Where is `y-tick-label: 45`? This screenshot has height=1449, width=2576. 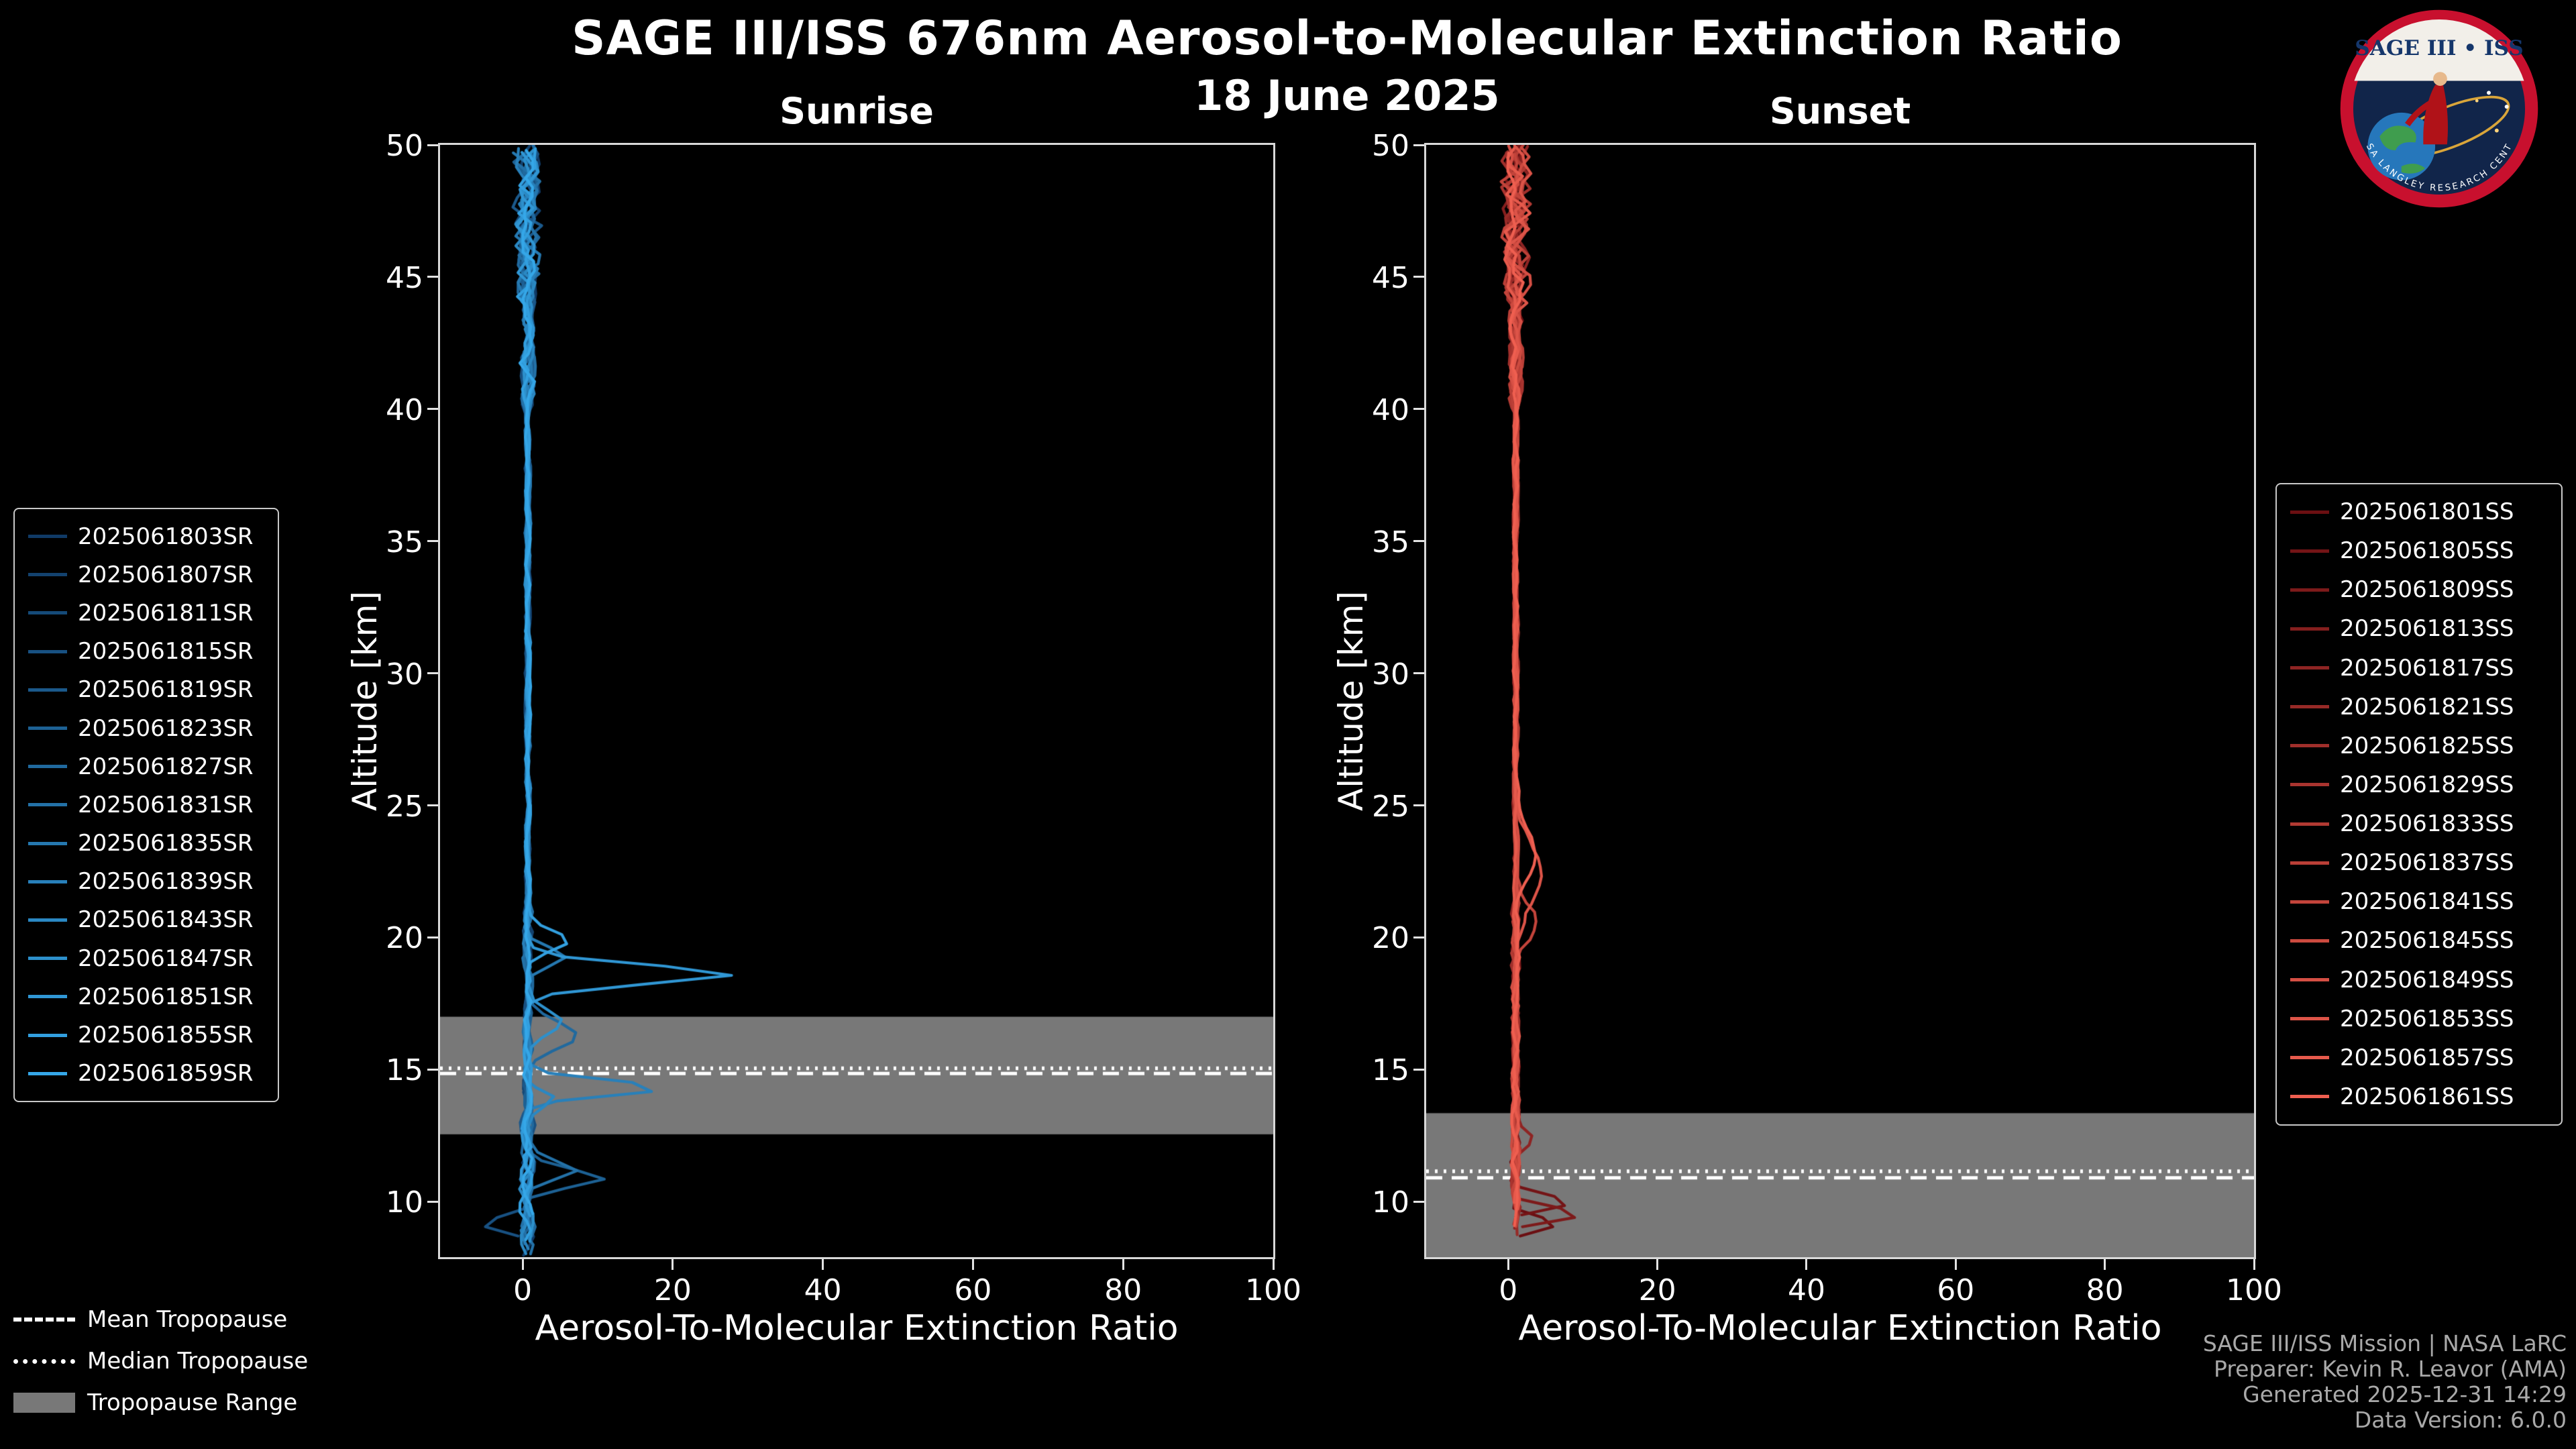 y-tick-label: 45 is located at coordinates (1390, 277).